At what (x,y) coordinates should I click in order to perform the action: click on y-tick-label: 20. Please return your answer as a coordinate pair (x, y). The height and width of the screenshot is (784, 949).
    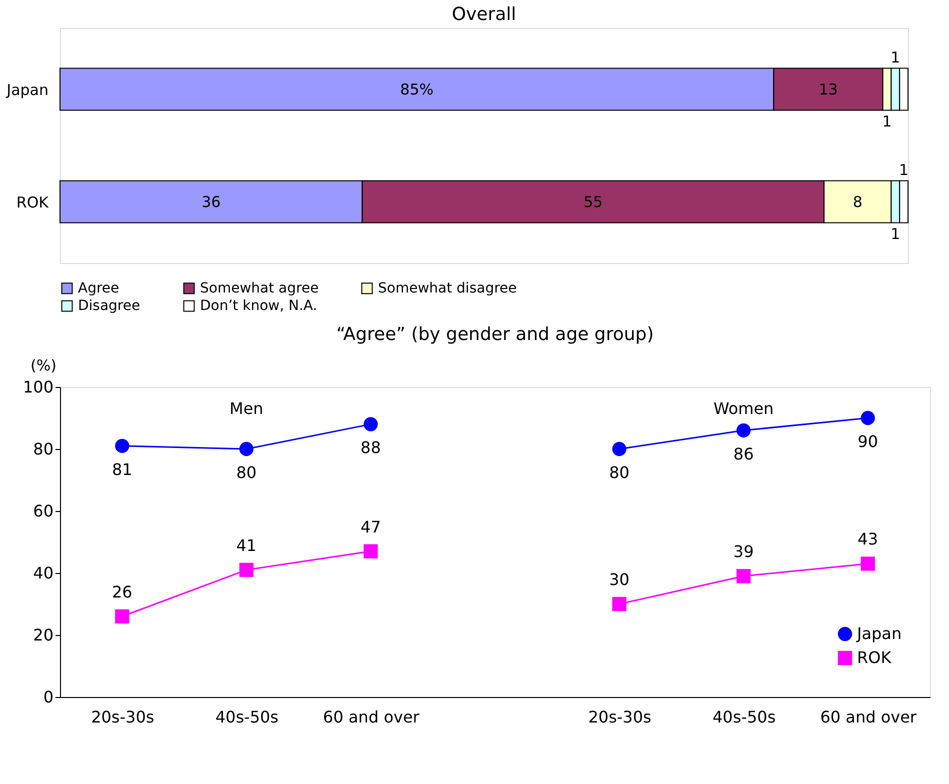
    Looking at the image, I should click on (43, 635).